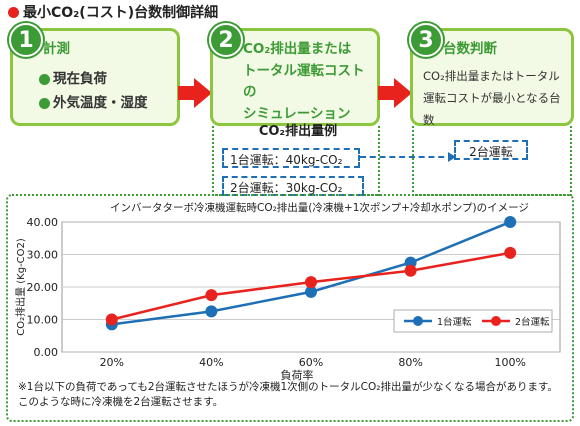  Describe the element at coordinates (43, 255) in the screenshot. I see `y-tick-label: 30.00` at that location.